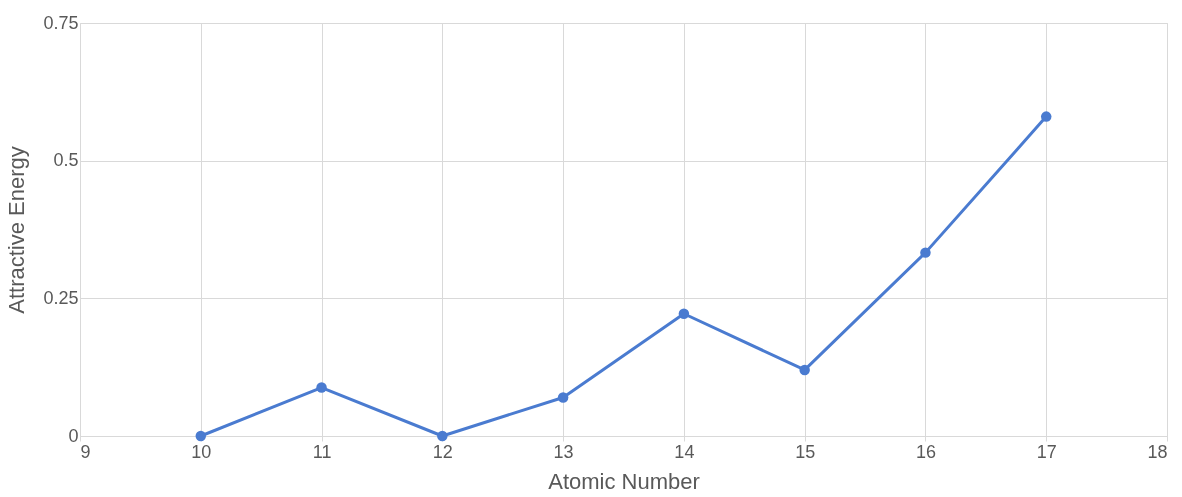 Image resolution: width=1182 pixels, height=497 pixels. Describe the element at coordinates (805, 451) in the screenshot. I see `x-tick-label: 15` at that location.